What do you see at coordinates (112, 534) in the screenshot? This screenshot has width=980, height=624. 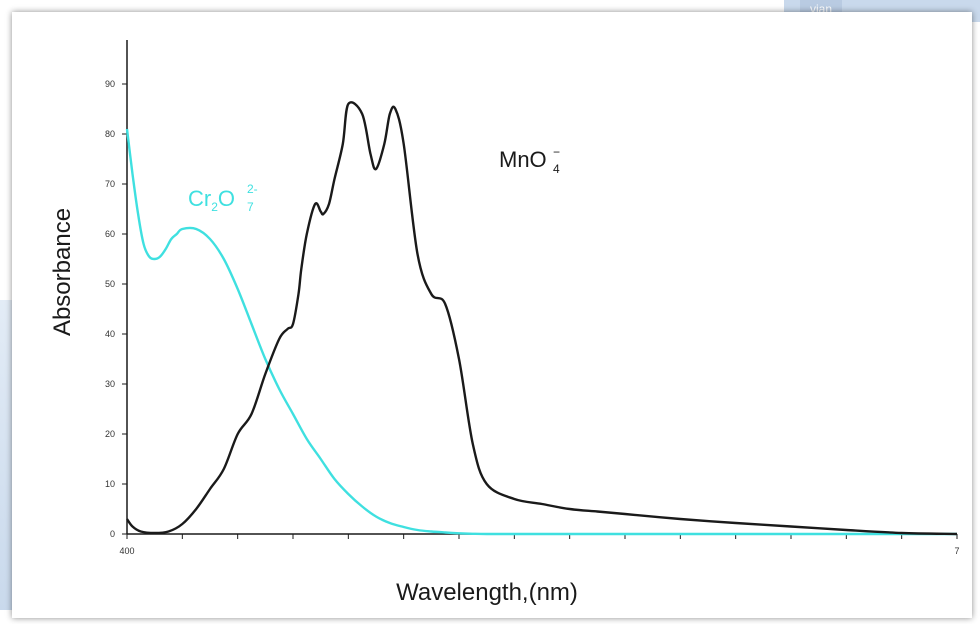 I see `y-tick-label: 0` at bounding box center [112, 534].